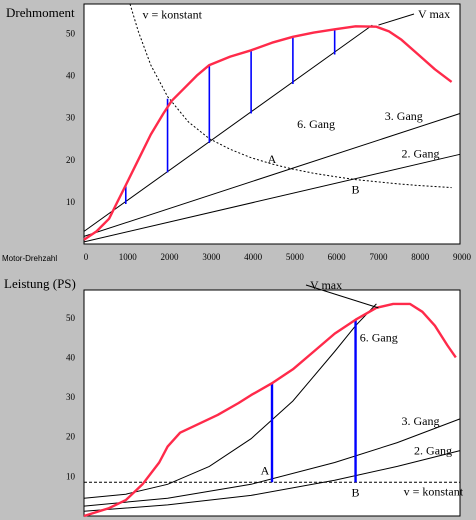 This screenshot has width=476, height=520. Describe the element at coordinates (40, 283) in the screenshot. I see `power-title: Leistung (PS)` at that location.